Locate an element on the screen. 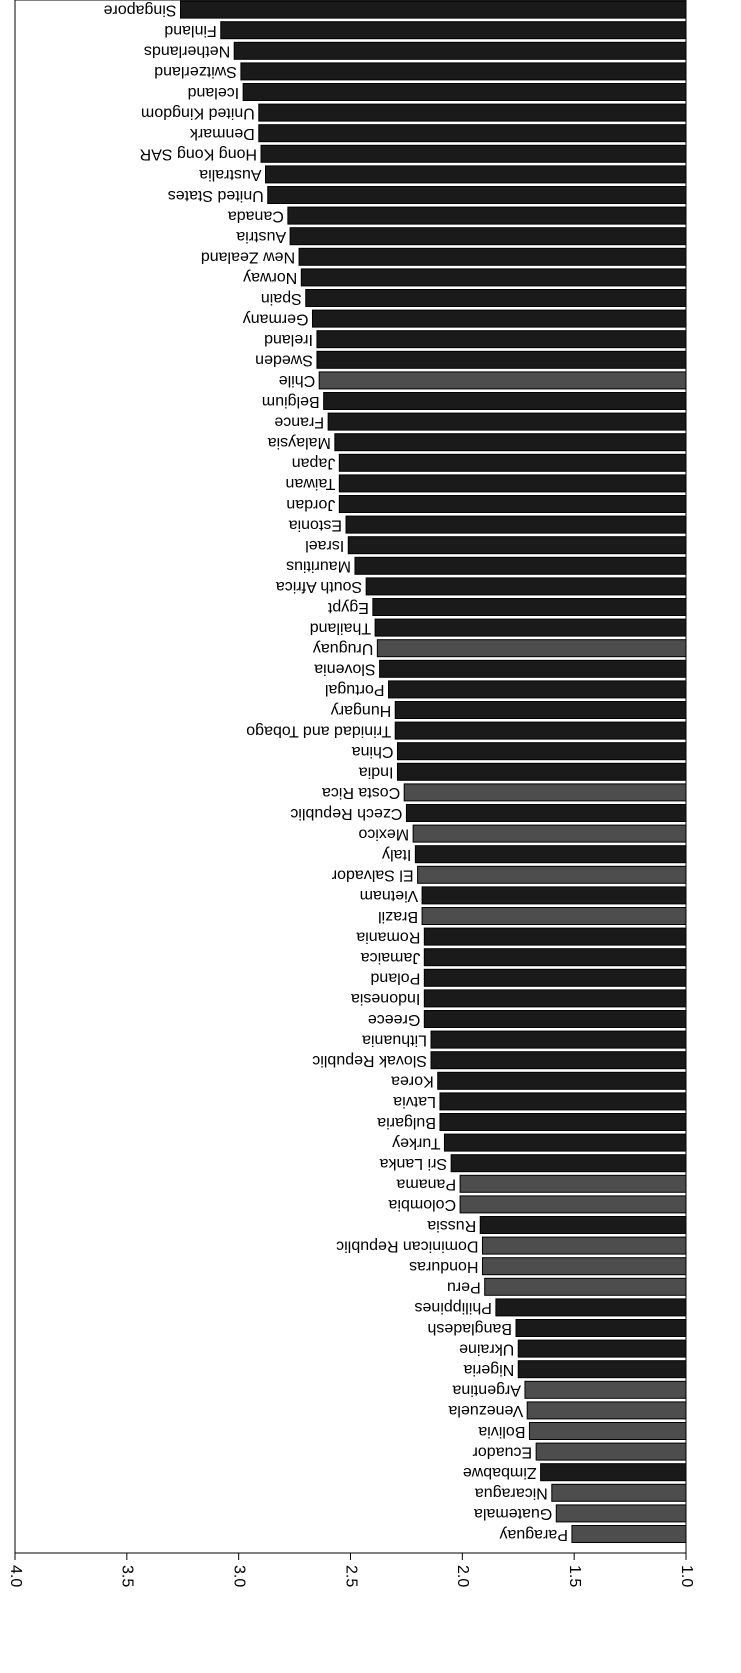 This screenshot has height=1673, width=741. category-label: Costa Rica is located at coordinates (361, 792).